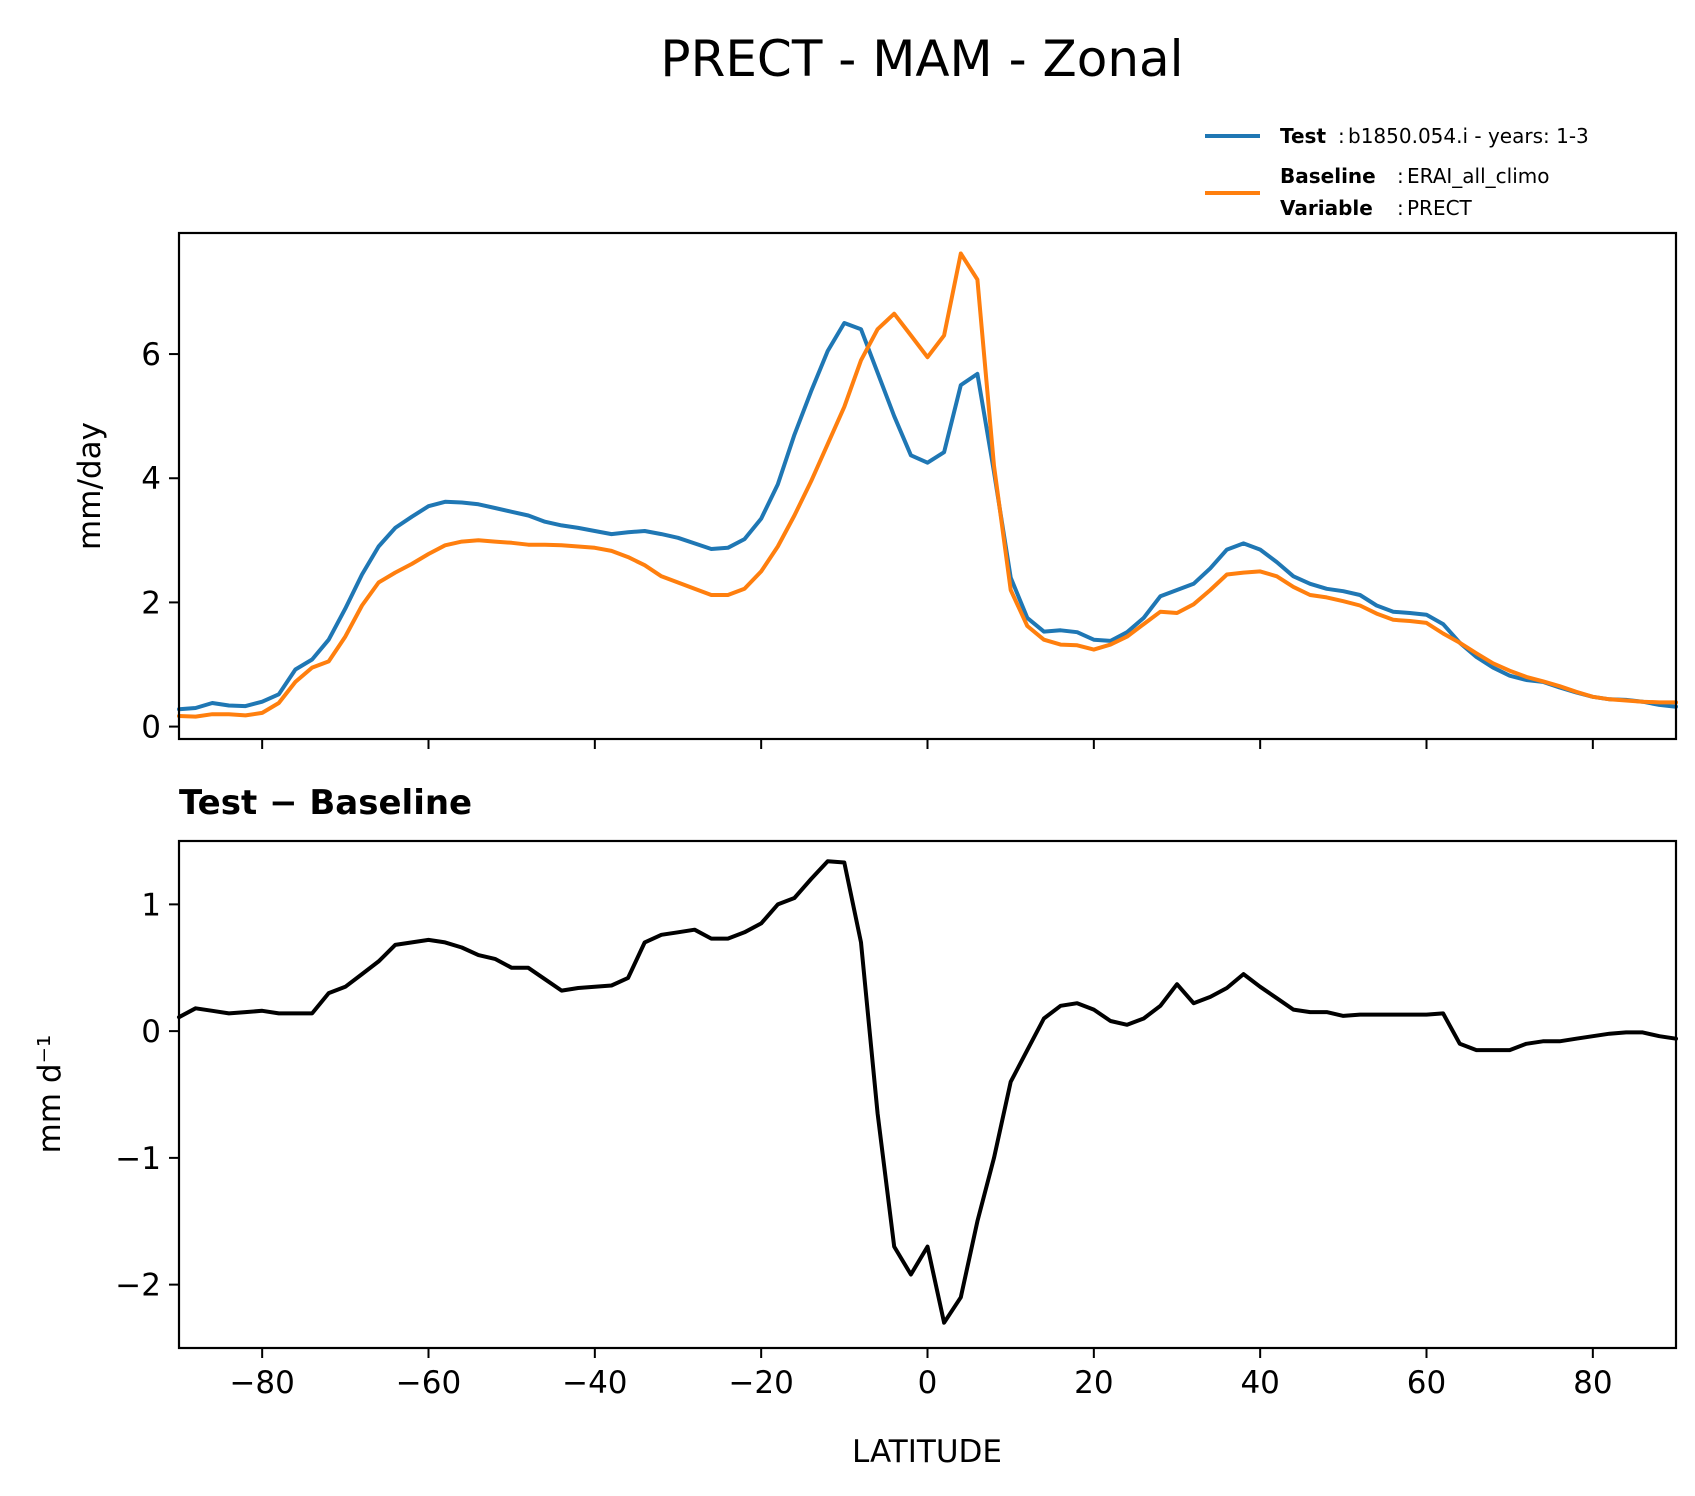 Image resolution: width=1695 pixels, height=1496 pixels. Describe the element at coordinates (921, 59) in the screenshot. I see `figure-title: PRECT - MAM - Zonal` at that location.